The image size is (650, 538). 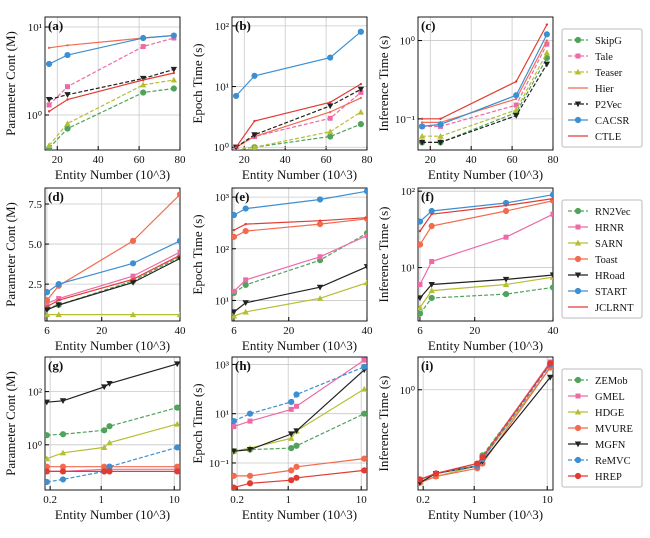 What do you see at coordinates (614, 308) in the screenshot?
I see `legend-label: JCLRNT` at bounding box center [614, 308].